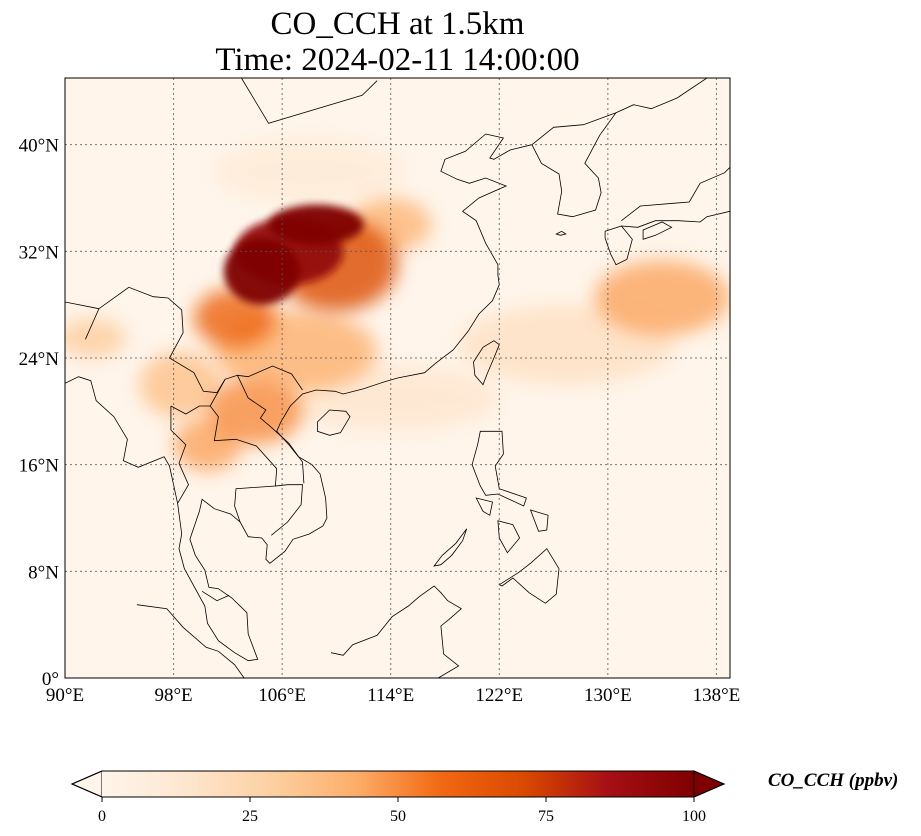 The height and width of the screenshot is (836, 921). I want to click on lat-tick-label: 0°, so click(50, 679).